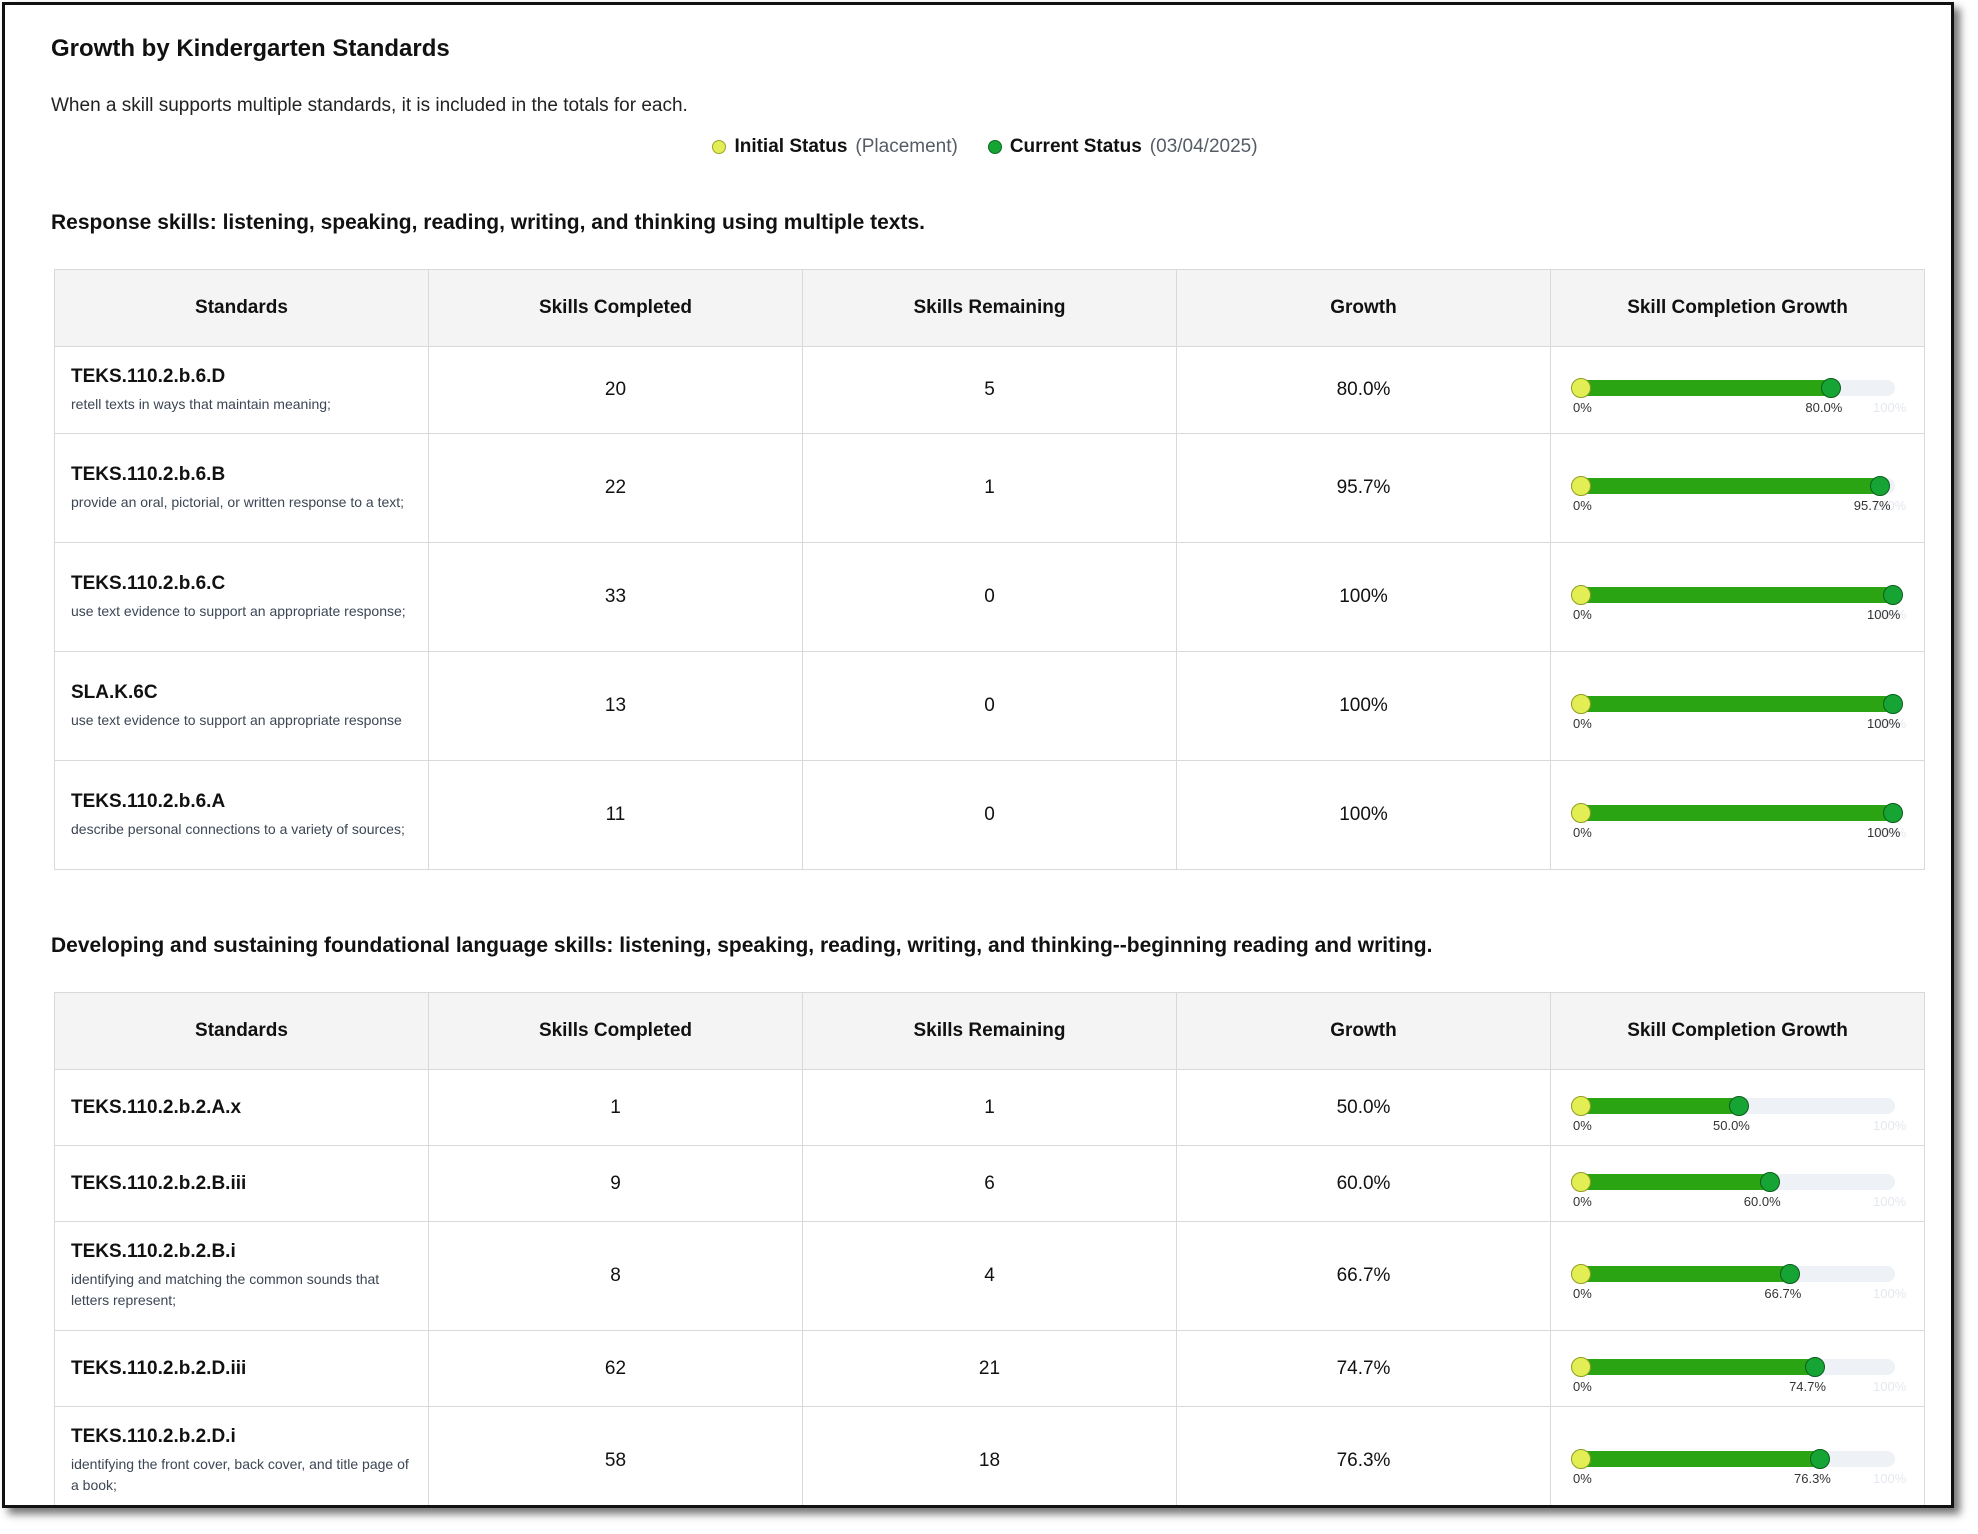 This screenshot has width=1978, height=1534. Describe the element at coordinates (1363, 488) in the screenshot. I see `growth-value: 95.7%` at that location.